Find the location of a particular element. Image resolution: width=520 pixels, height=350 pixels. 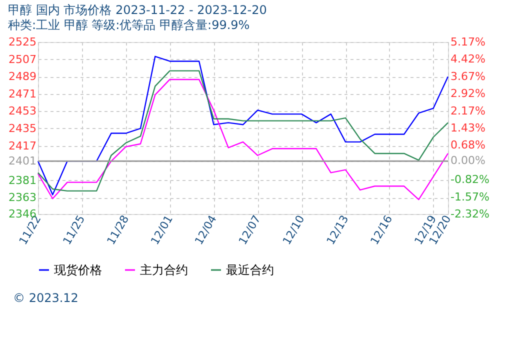

y2-tick-label: 5.17% is located at coordinates (468, 42).